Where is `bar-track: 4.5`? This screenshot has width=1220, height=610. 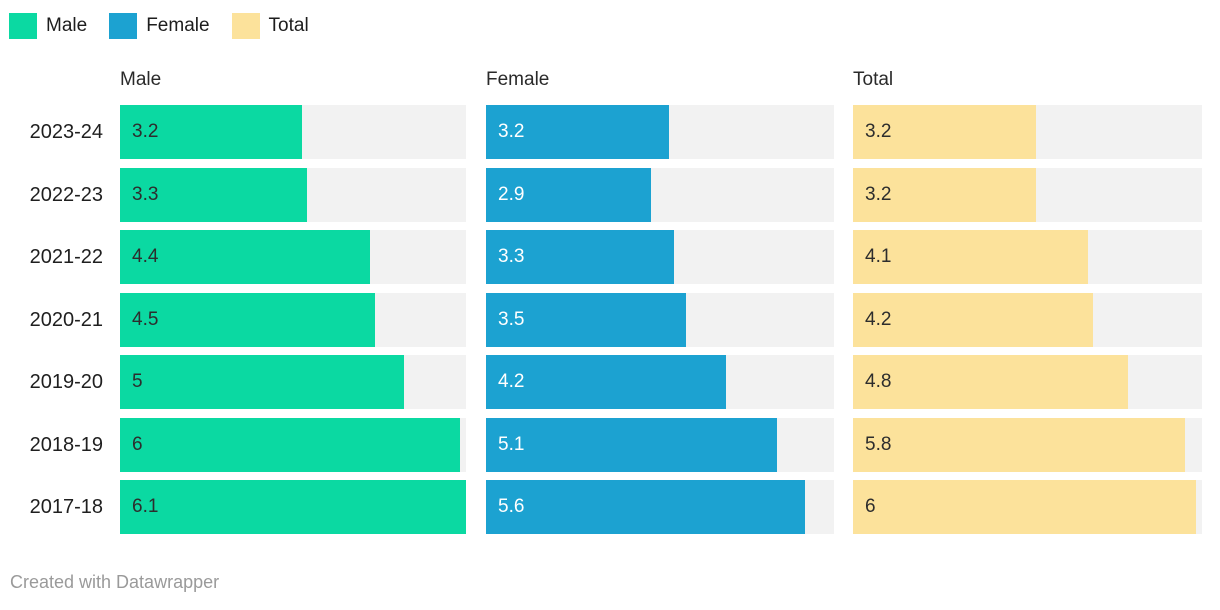 bar-track: 4.5 is located at coordinates (293, 319).